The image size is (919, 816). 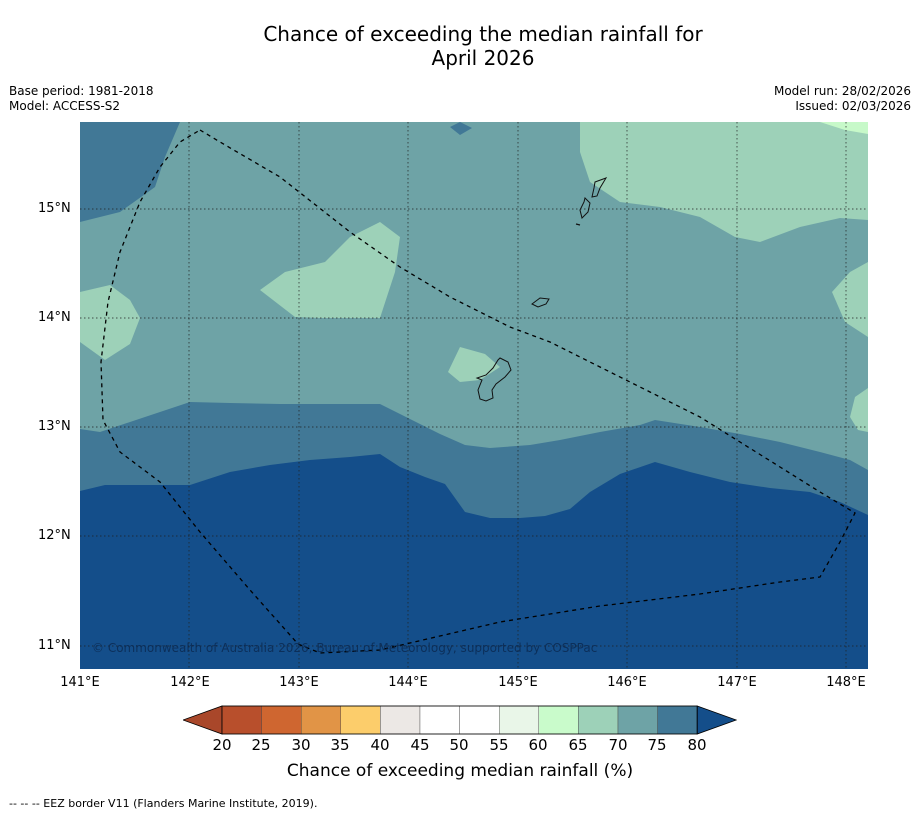 What do you see at coordinates (541, 289) in the screenshot?
I see `islands` at bounding box center [541, 289].